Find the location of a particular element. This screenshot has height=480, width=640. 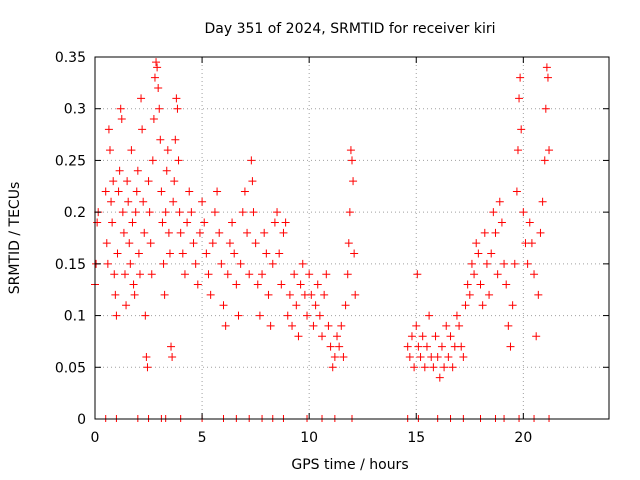

x-tick-label: 20 is located at coordinates (523, 438).